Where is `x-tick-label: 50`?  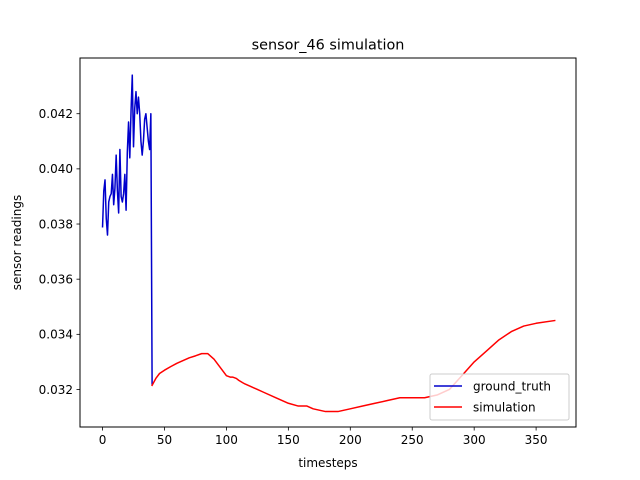
x-tick-label: 50 is located at coordinates (164, 440).